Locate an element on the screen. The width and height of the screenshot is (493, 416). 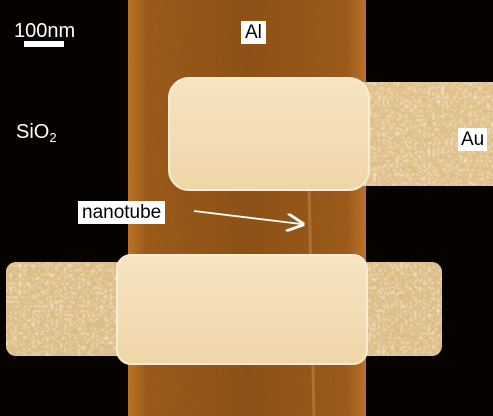
scale-bar is located at coordinates (44, 44).